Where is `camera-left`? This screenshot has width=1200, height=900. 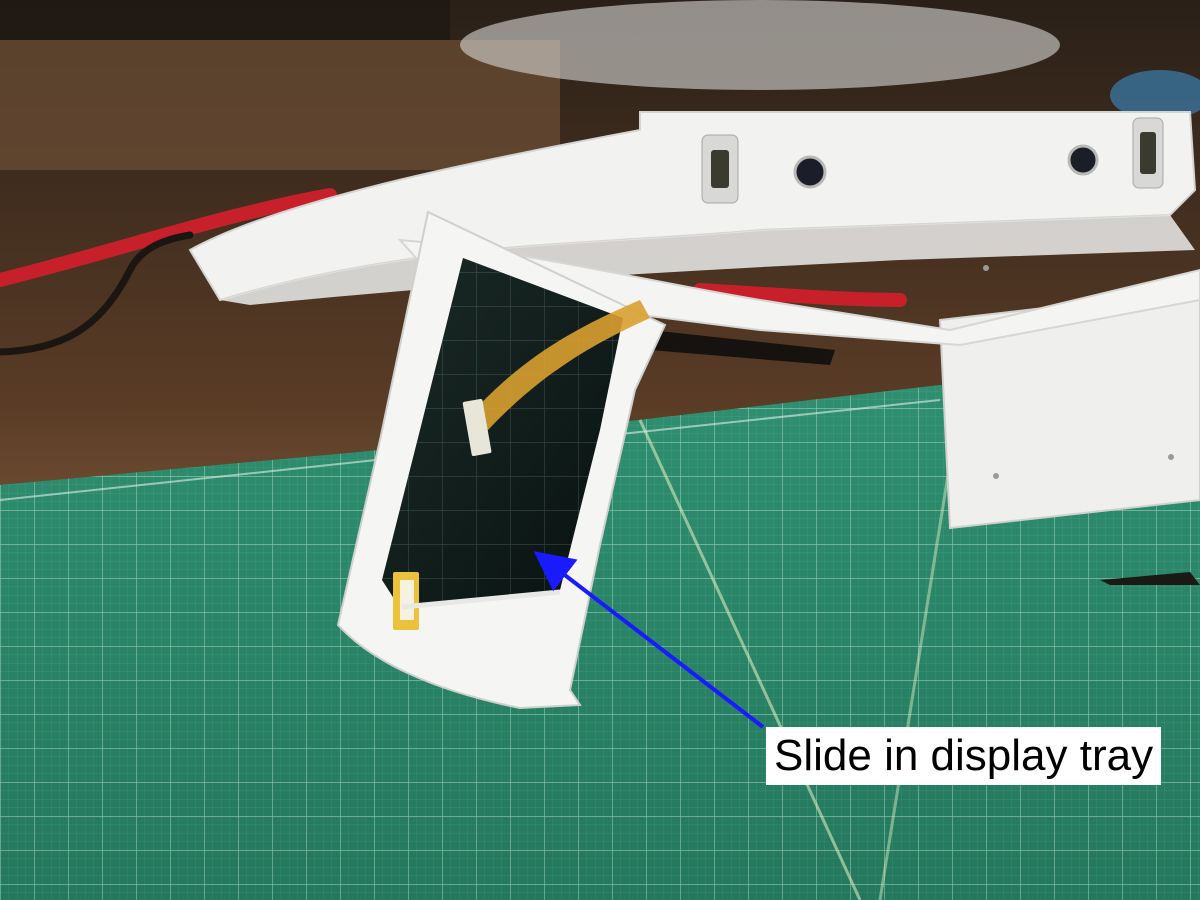
camera-left is located at coordinates (810, 172).